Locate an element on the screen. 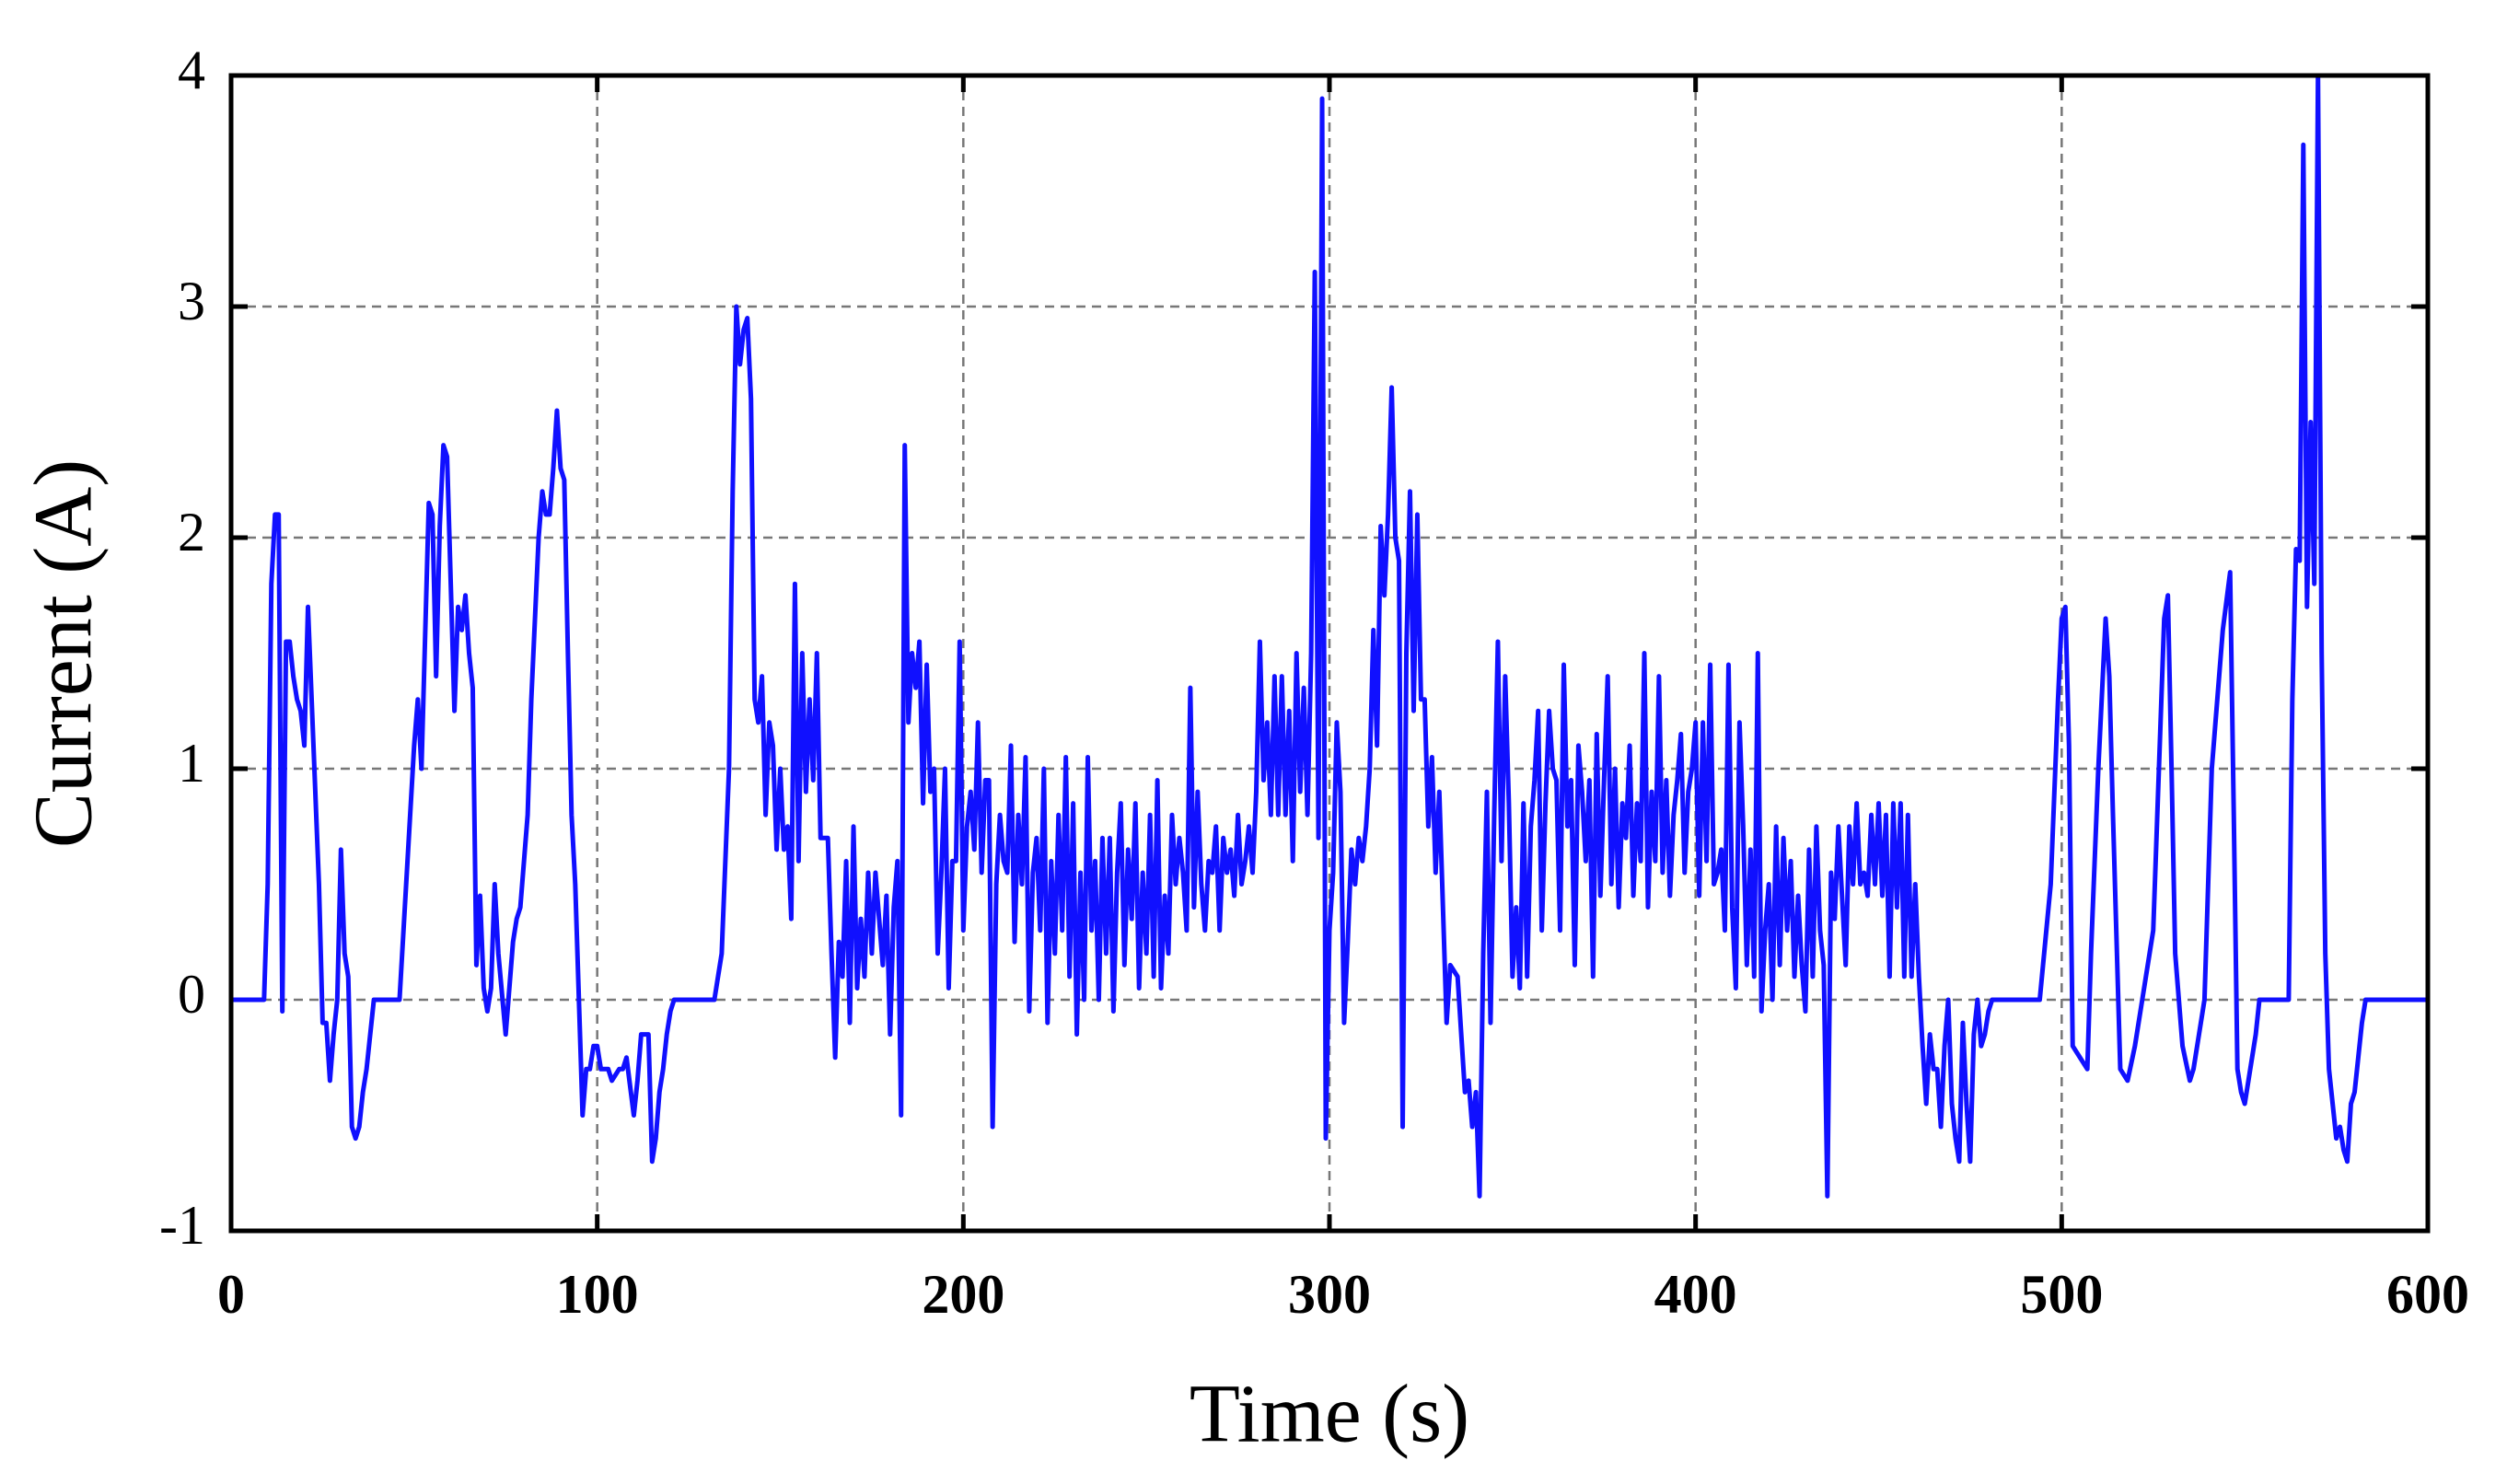 The image size is (2507, 1484). x-tick-label: 500 is located at coordinates (2061, 1294).